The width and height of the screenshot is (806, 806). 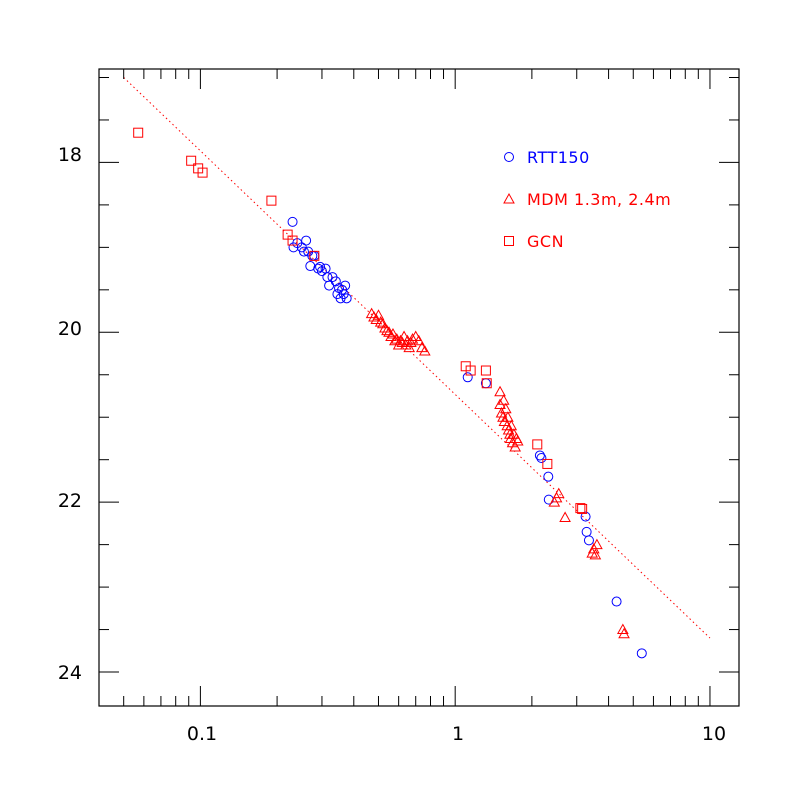 I want to click on y-tick-label-22: 22, so click(x=70, y=501).